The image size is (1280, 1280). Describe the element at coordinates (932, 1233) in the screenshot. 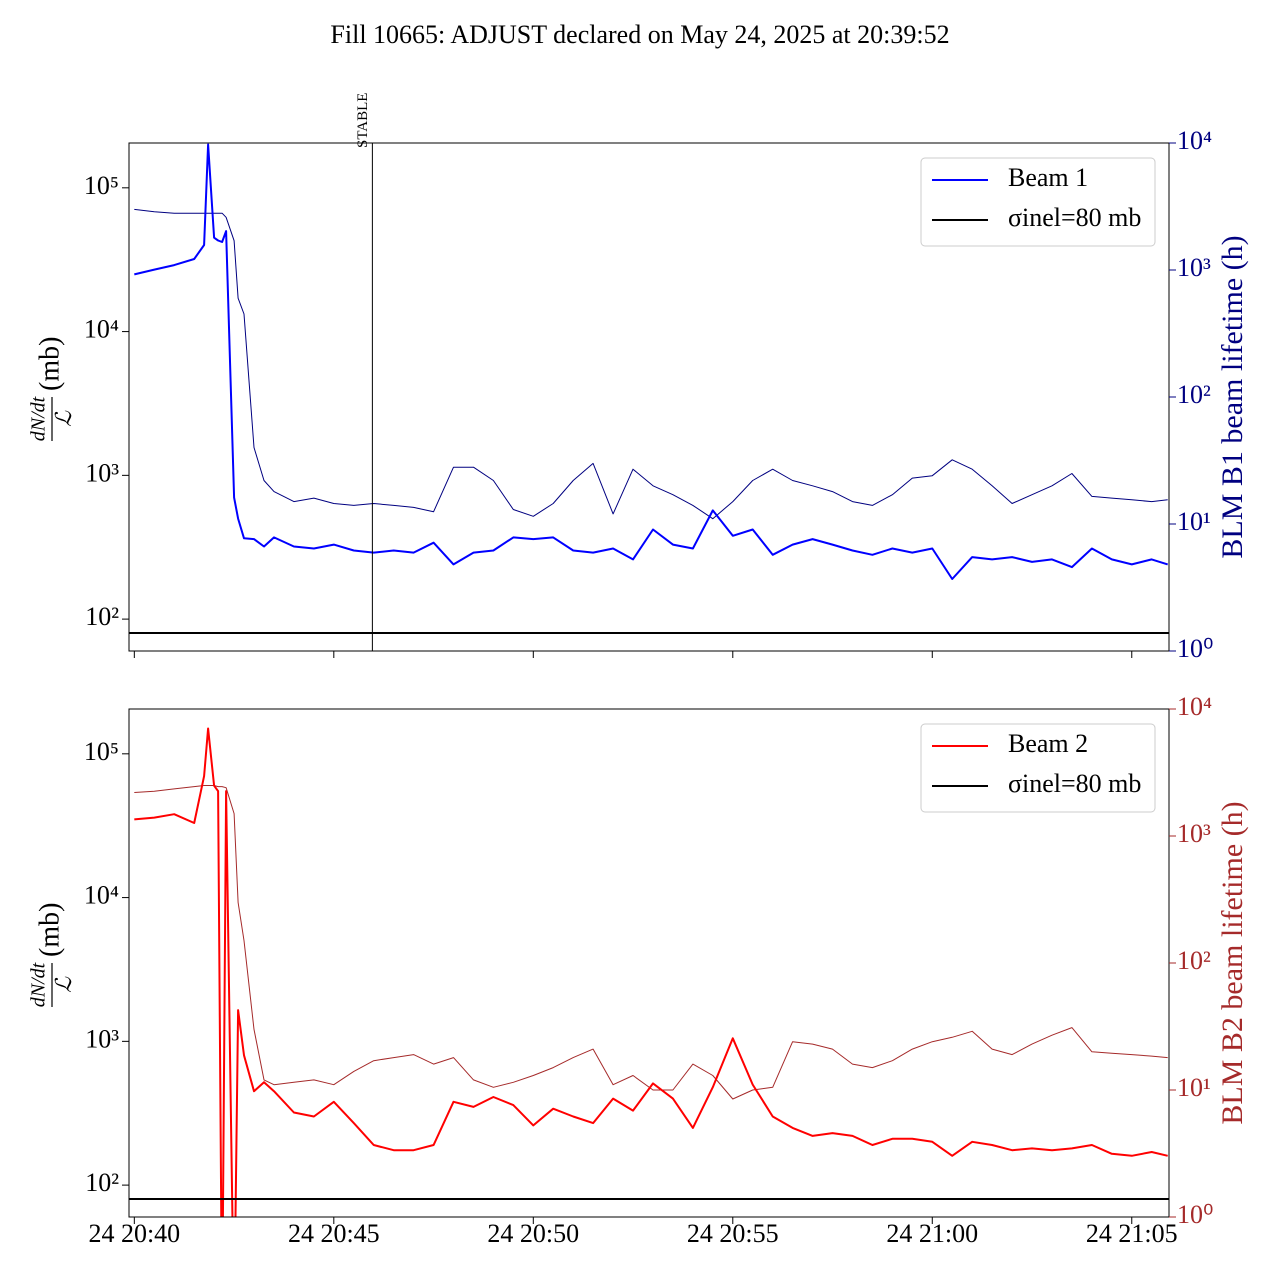

I see `x-tick-label: 24 21:00` at that location.